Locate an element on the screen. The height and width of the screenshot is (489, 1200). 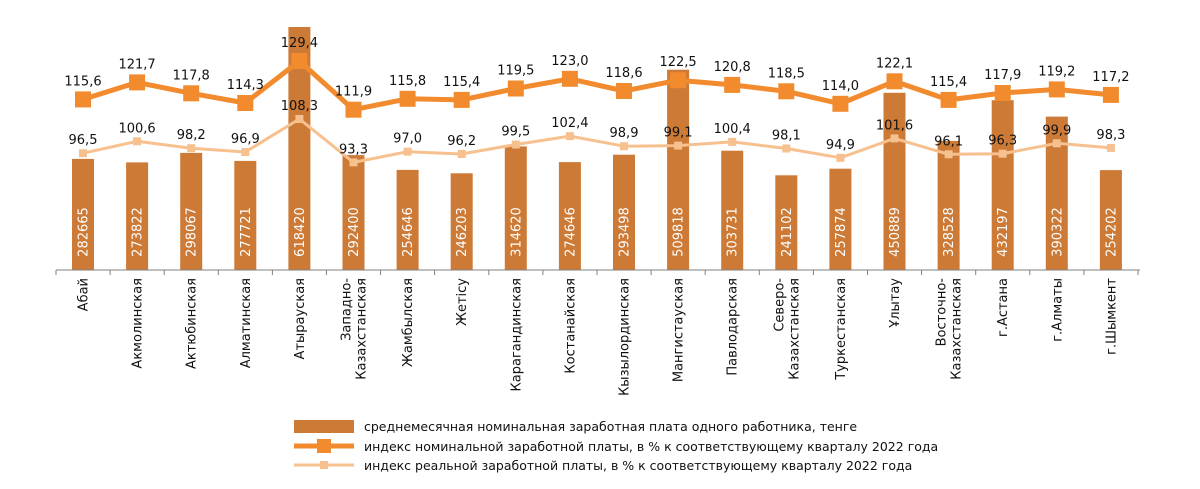
real-index-label: 96,1 is located at coordinates (948, 141).